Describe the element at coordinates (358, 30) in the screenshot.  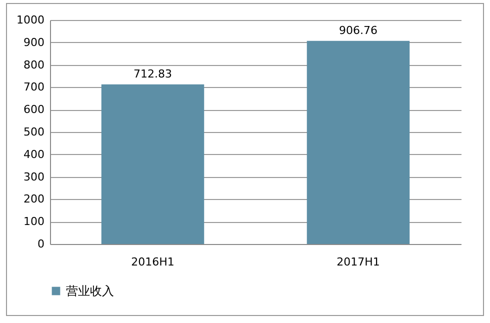
I see `data-label: 906.76` at that location.